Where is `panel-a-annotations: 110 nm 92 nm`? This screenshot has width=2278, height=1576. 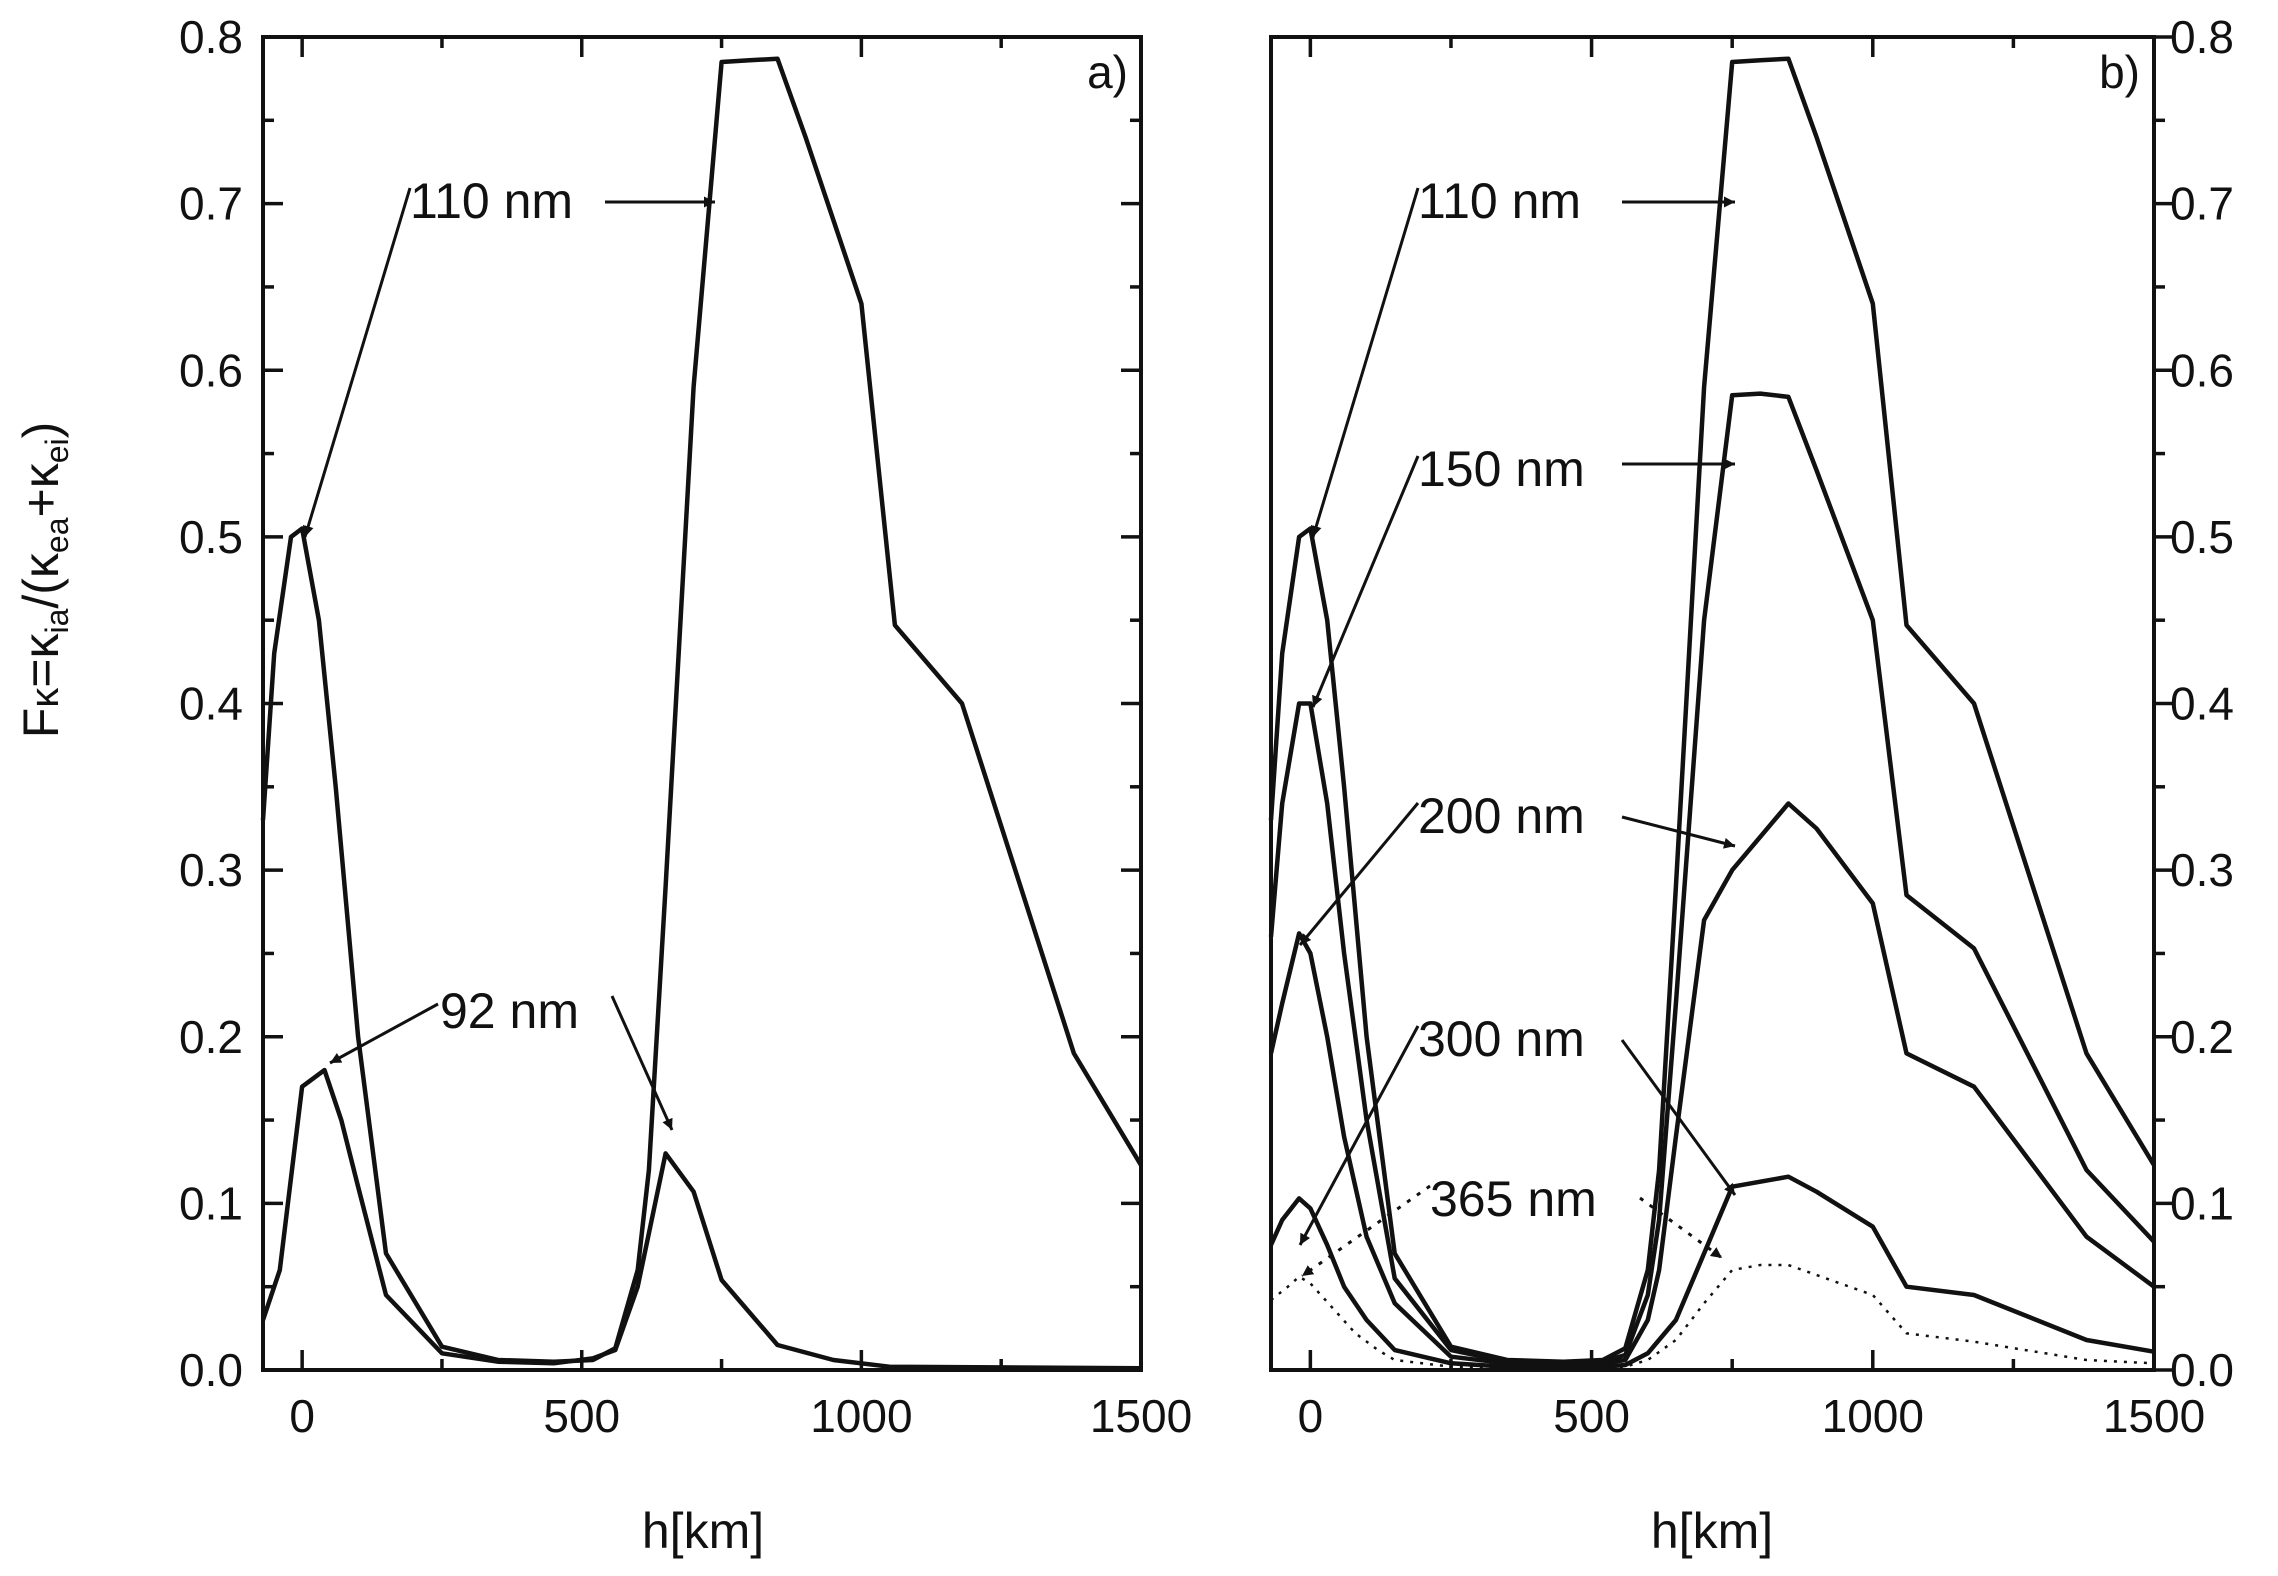
panel-a-annotations: 110 nm 92 nm is located at coordinates (508, 652).